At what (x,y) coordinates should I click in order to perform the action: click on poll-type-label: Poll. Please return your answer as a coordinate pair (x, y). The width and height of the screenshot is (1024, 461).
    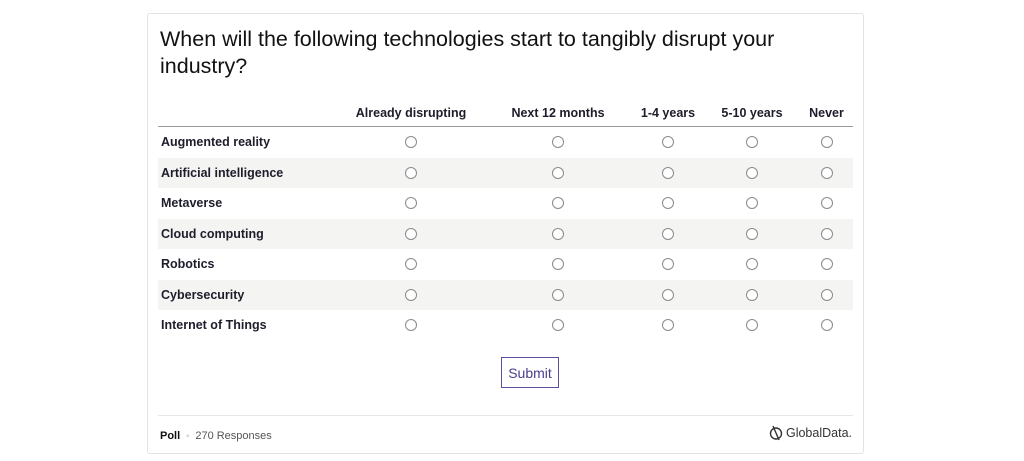
    Looking at the image, I should click on (170, 436).